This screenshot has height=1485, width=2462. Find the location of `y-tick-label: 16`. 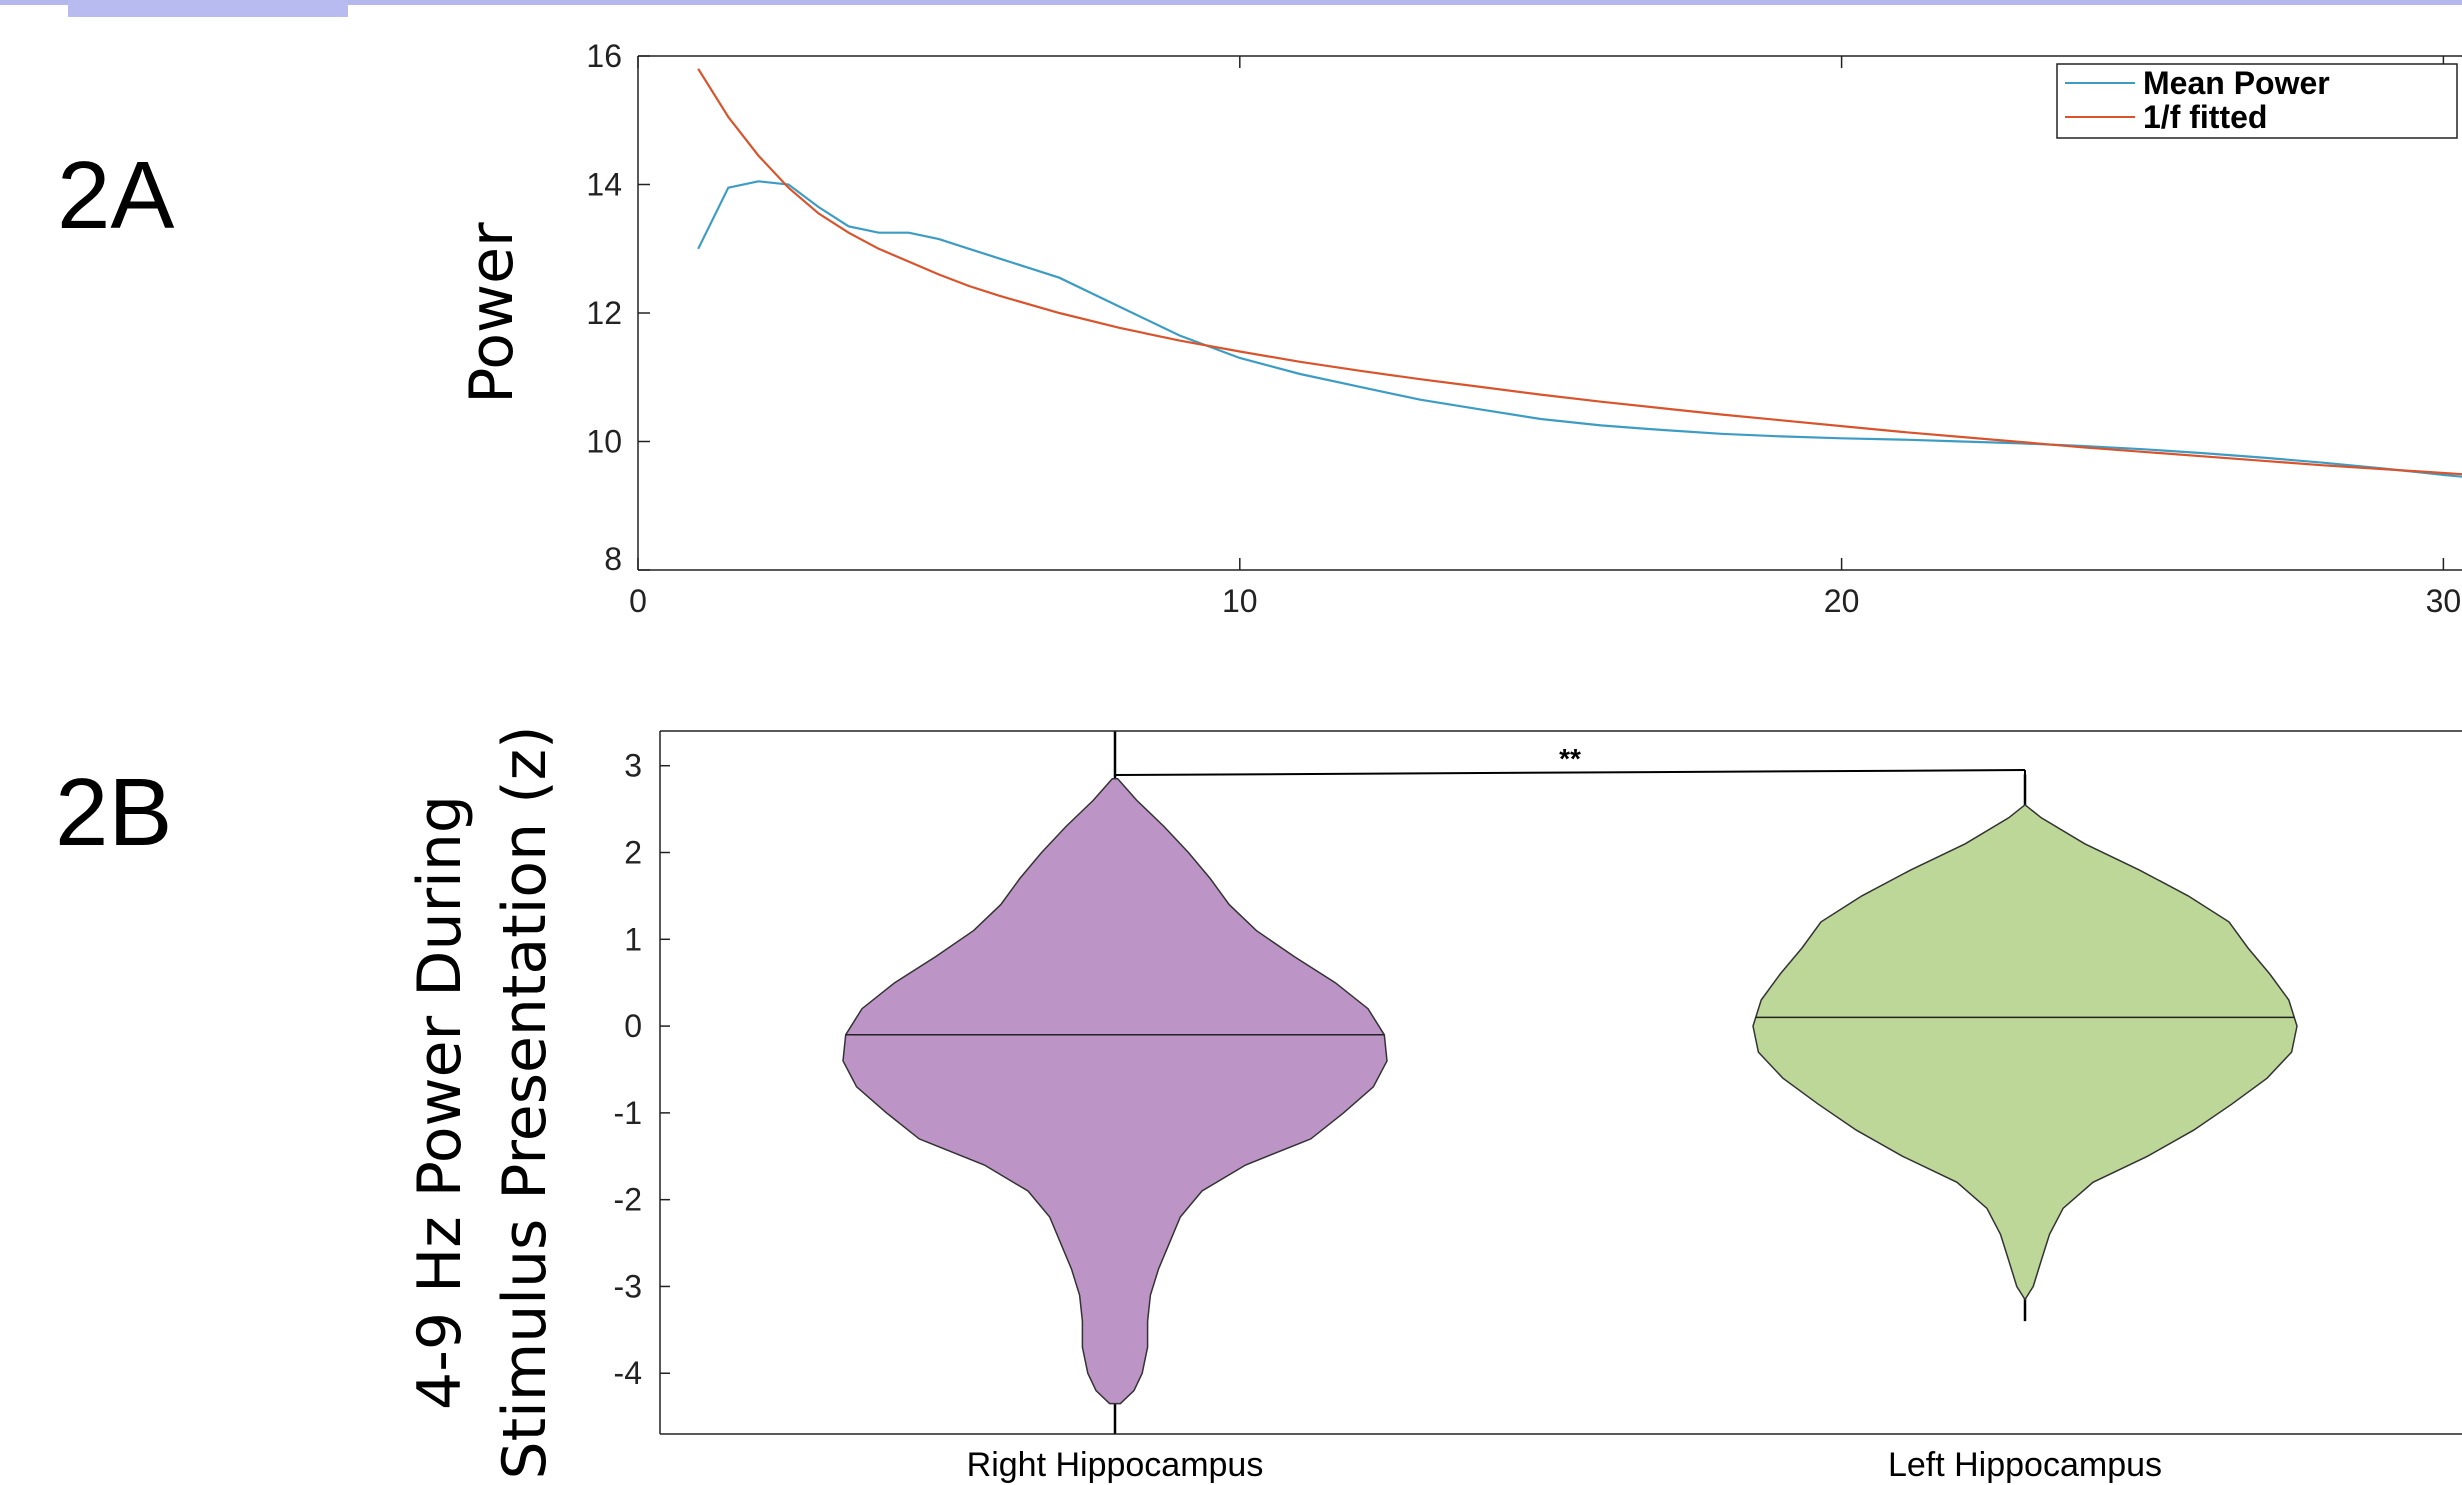

y-tick-label: 16 is located at coordinates (604, 56).